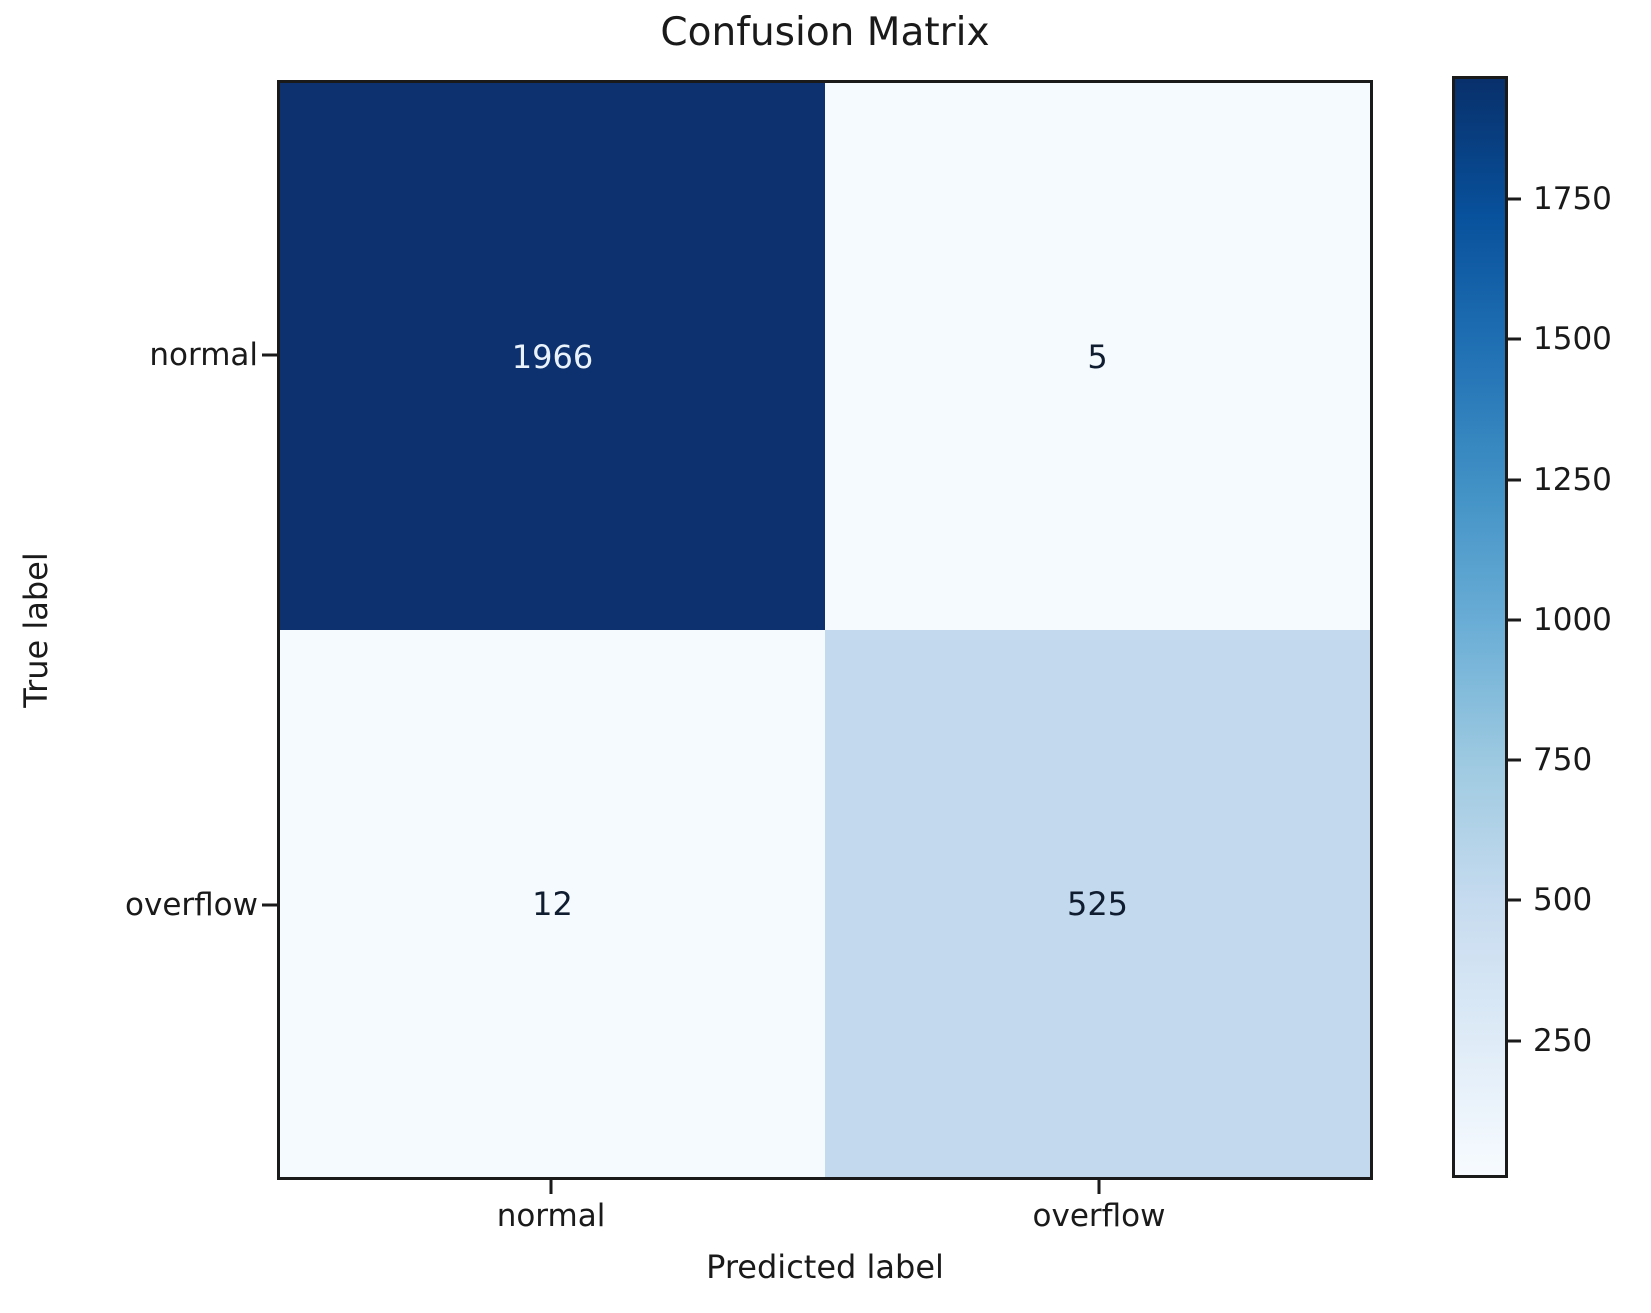 Image resolution: width=1651 pixels, height=1313 pixels. What do you see at coordinates (203, 355) in the screenshot?
I see `y-tick-label-normal: normal` at bounding box center [203, 355].